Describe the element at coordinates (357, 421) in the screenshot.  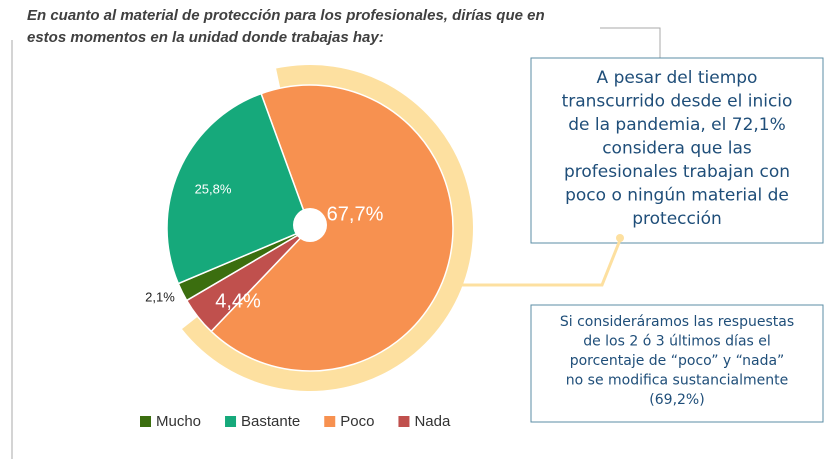
I see `legend-label: Poco` at that location.